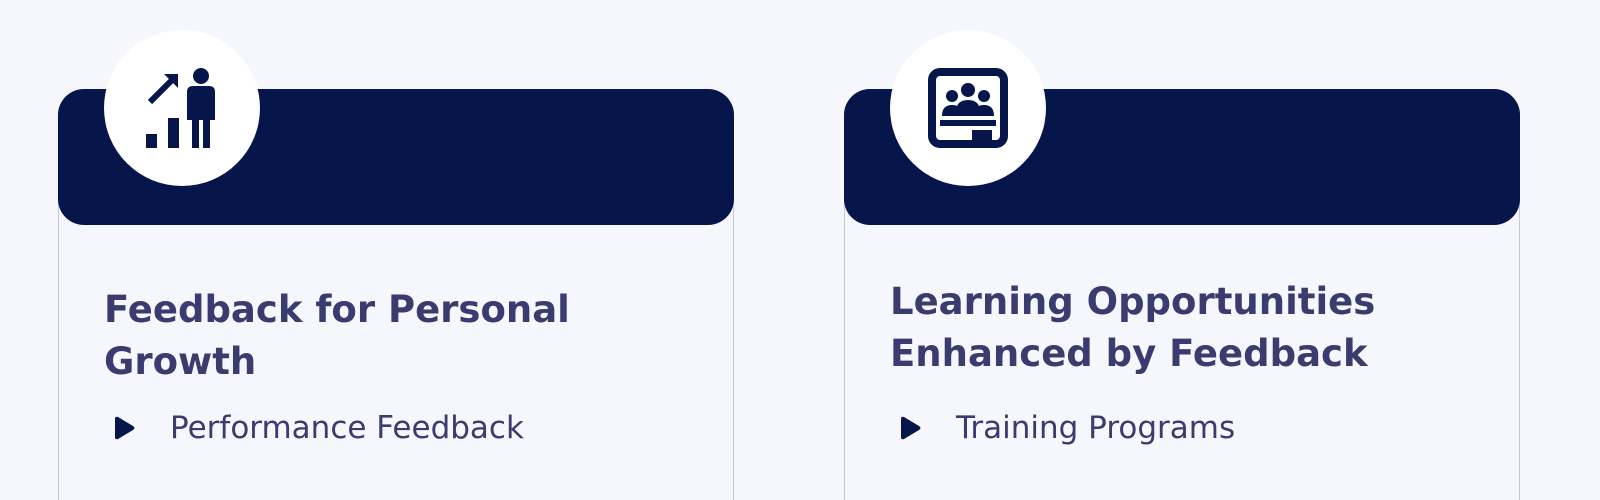 The image size is (1600, 500). I want to click on team-presentation-icon, so click(968, 108).